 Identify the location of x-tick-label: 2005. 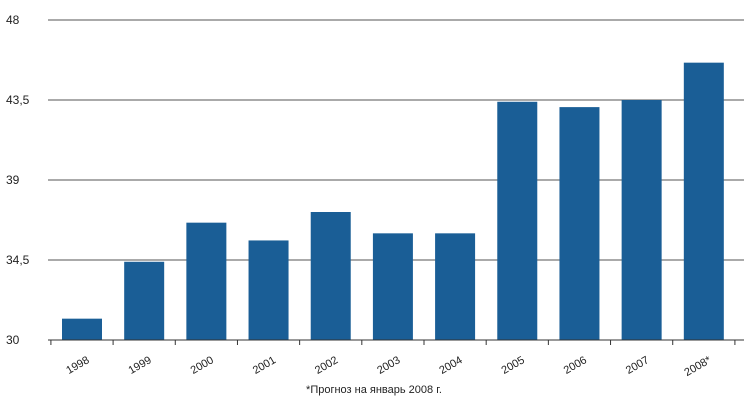
(513, 365).